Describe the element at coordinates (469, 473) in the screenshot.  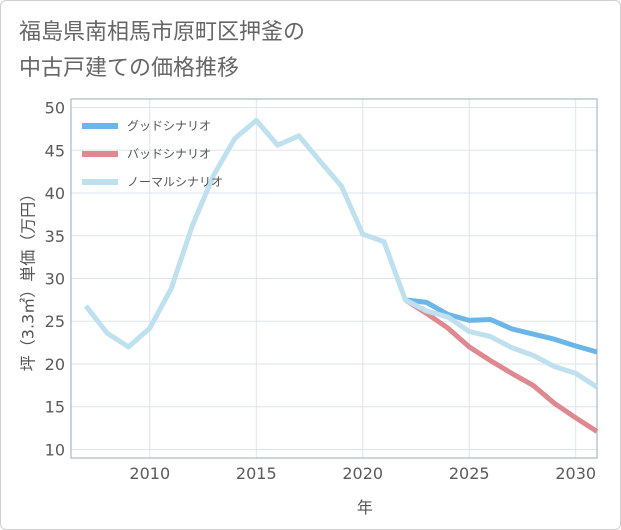
I see `x-tick-label: 2025` at that location.